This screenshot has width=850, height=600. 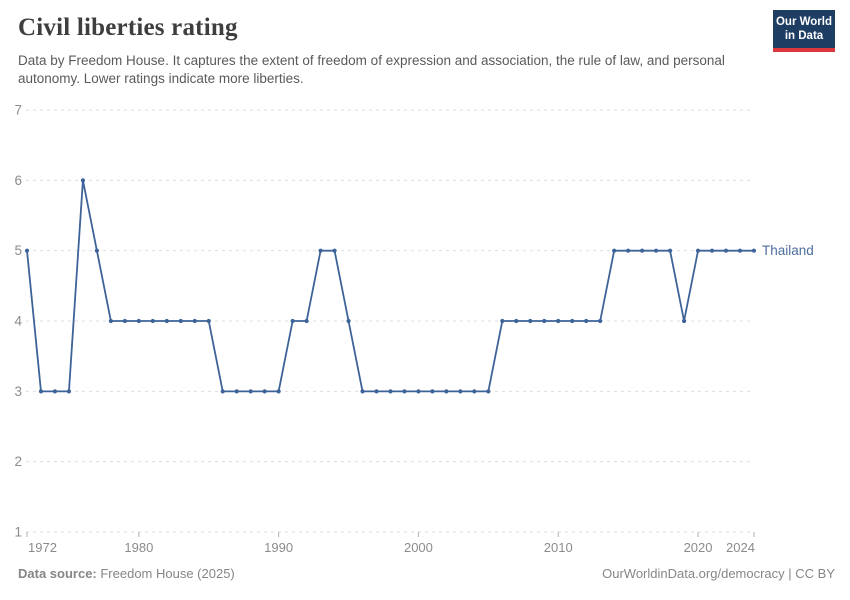 I want to click on x-axis-tick-label: 2010, so click(x=558, y=547).